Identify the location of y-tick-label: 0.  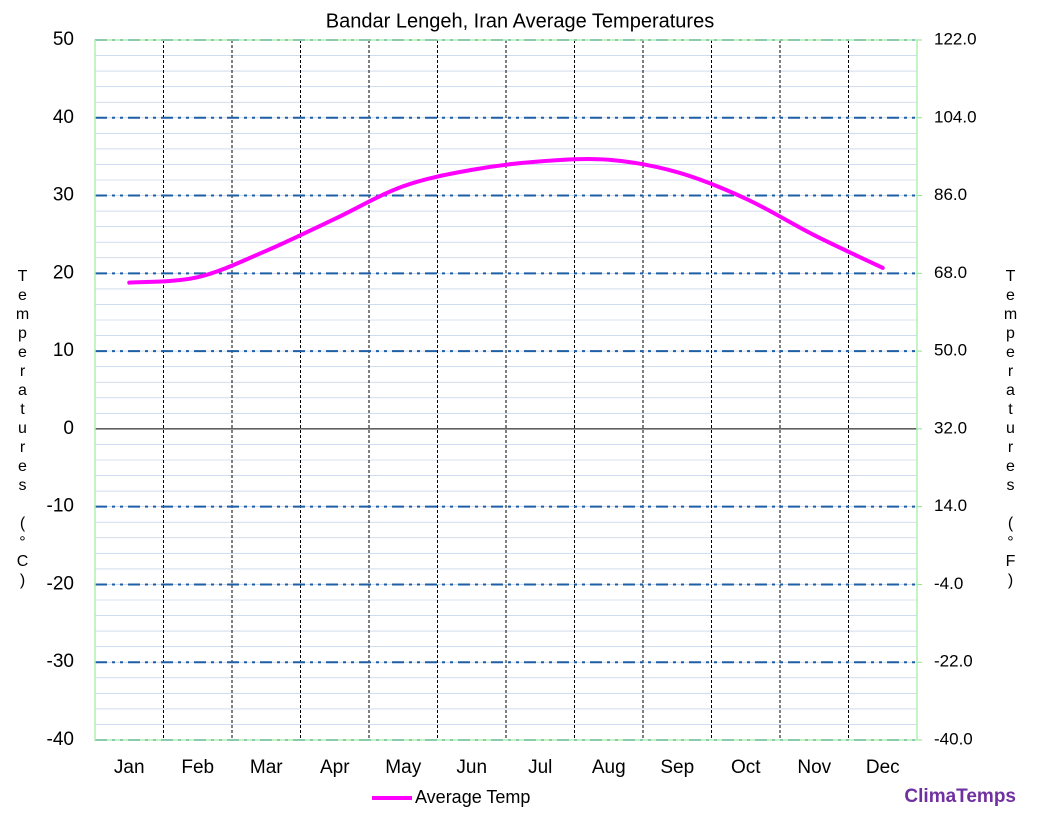
(68, 428).